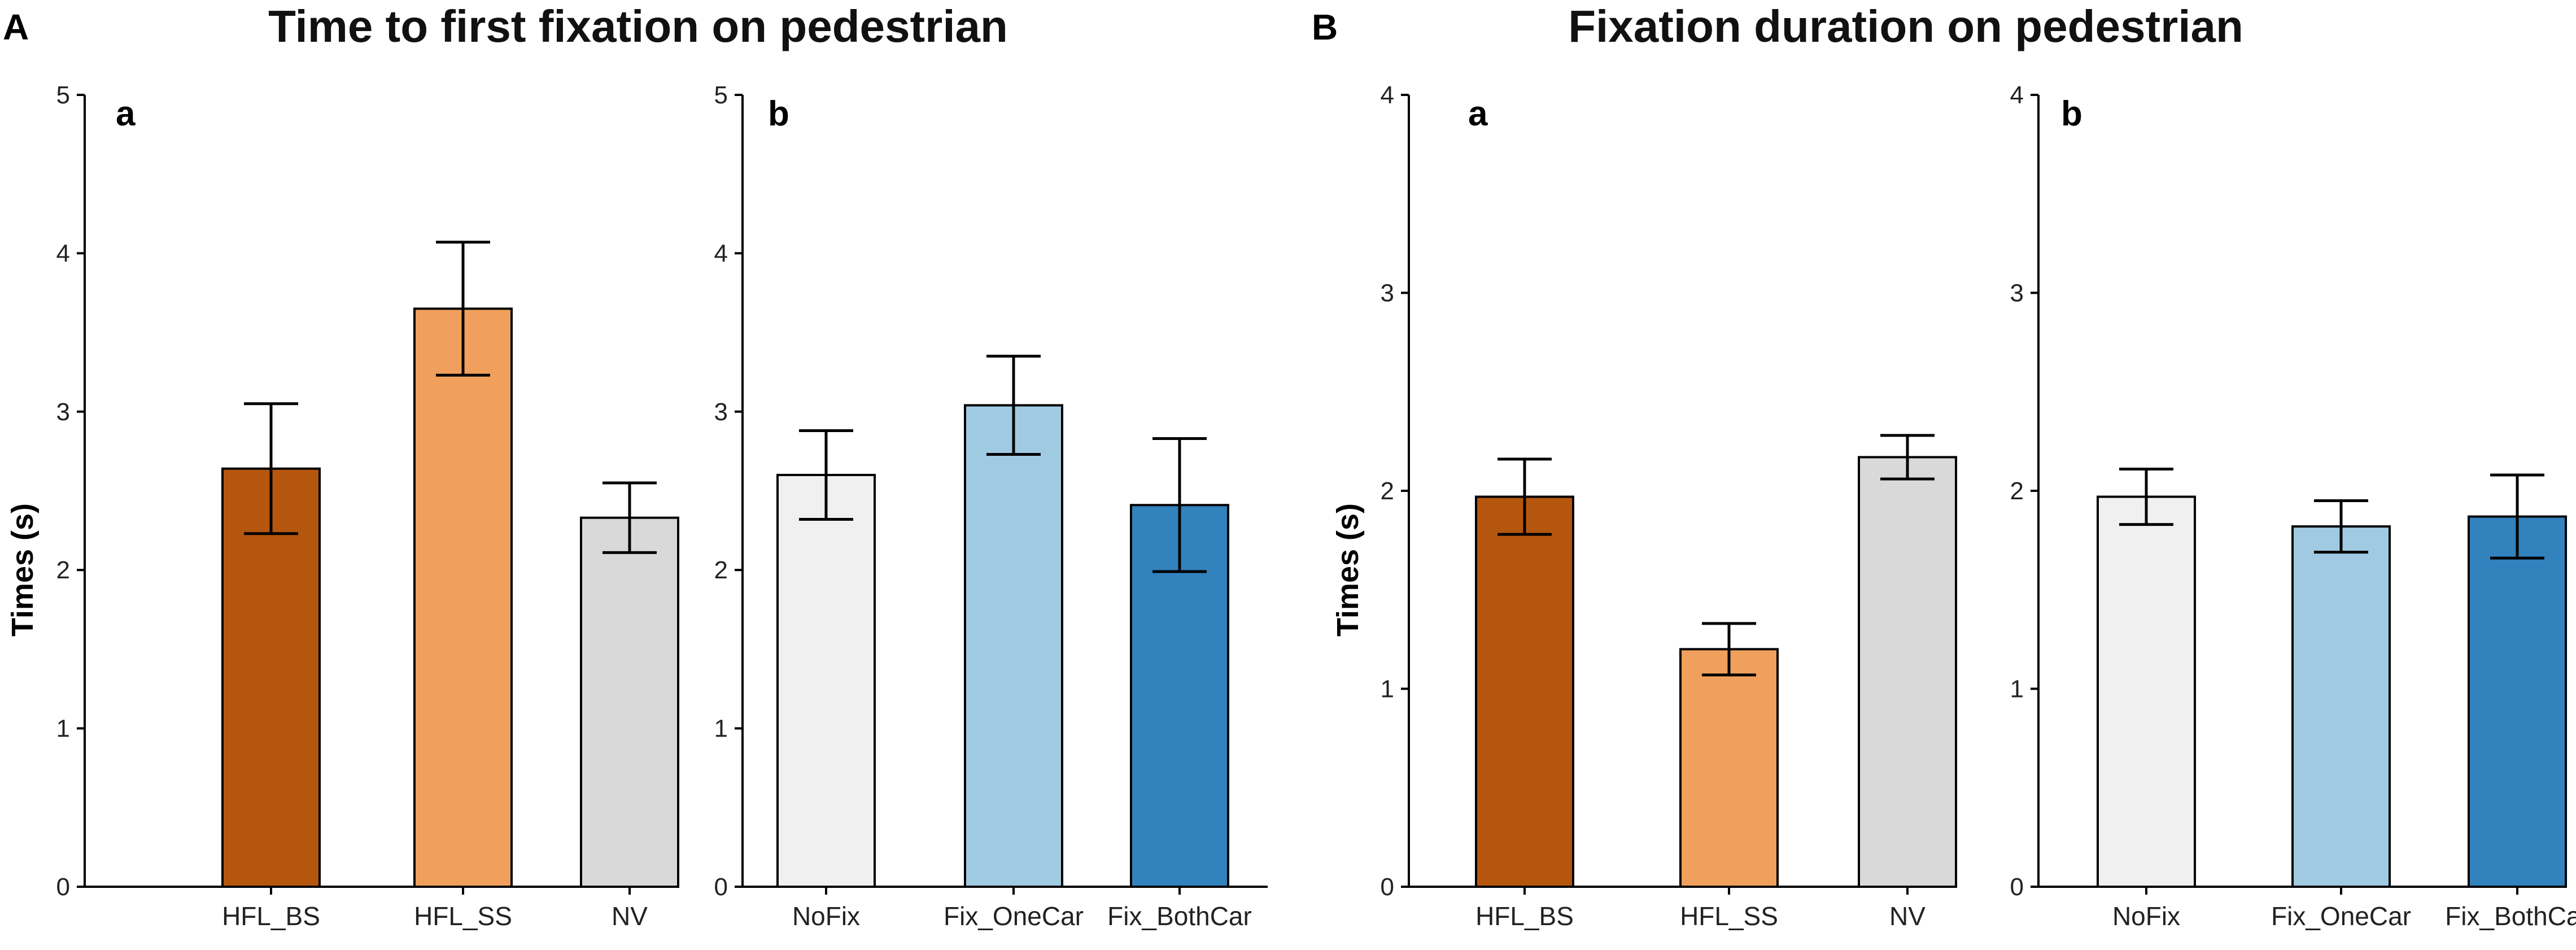 The image size is (2576, 950). I want to click on figure-title-time-to-first-fixation: Time to first fixation on pedestrian, so click(638, 26).